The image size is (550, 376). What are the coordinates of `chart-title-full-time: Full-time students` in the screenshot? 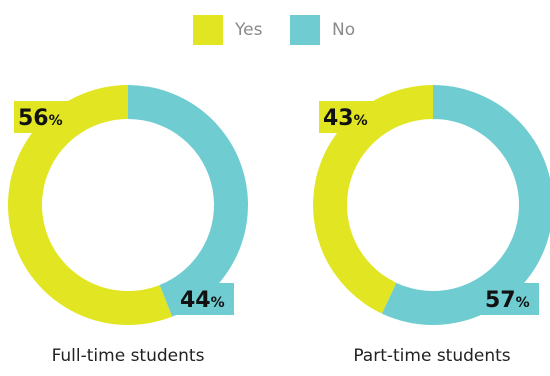 It's located at (128, 356).